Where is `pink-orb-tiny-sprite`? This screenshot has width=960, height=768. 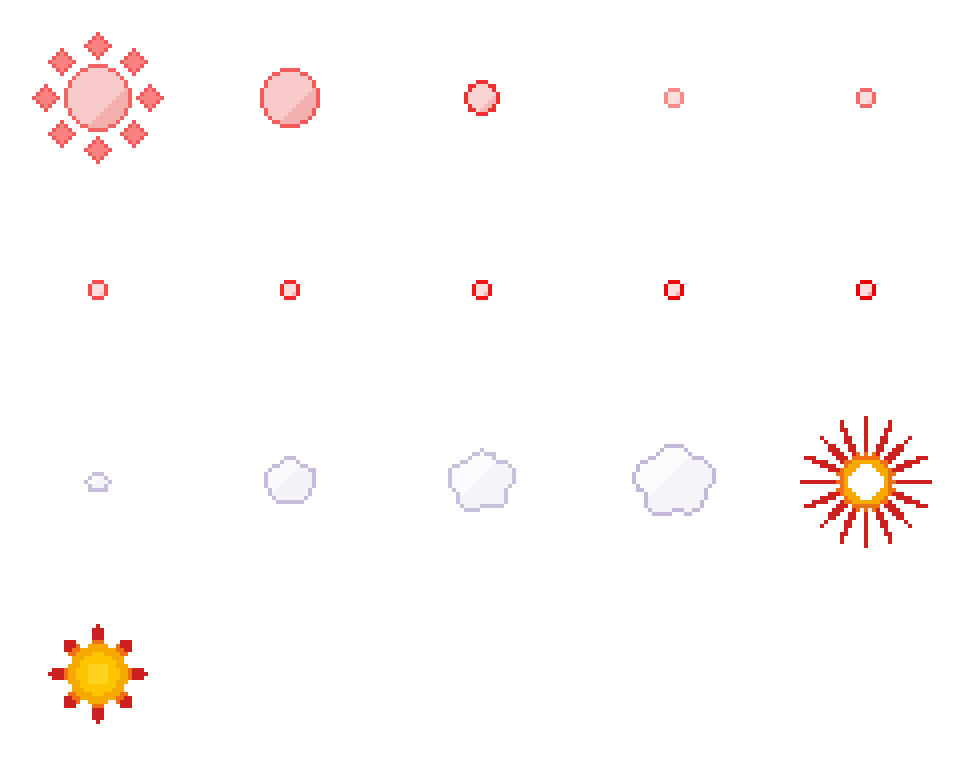
pink-orb-tiny-sprite is located at coordinates (864, 96).